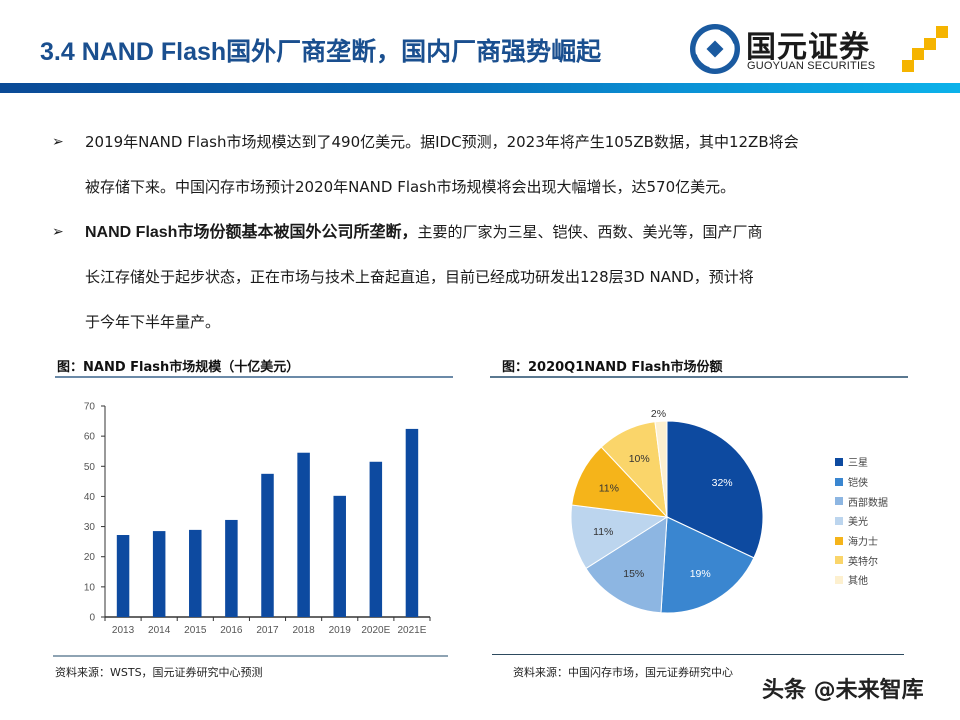 The height and width of the screenshot is (720, 960). Describe the element at coordinates (153, 322) in the screenshot. I see `bullet-line: 于今年下半年量产。` at that location.